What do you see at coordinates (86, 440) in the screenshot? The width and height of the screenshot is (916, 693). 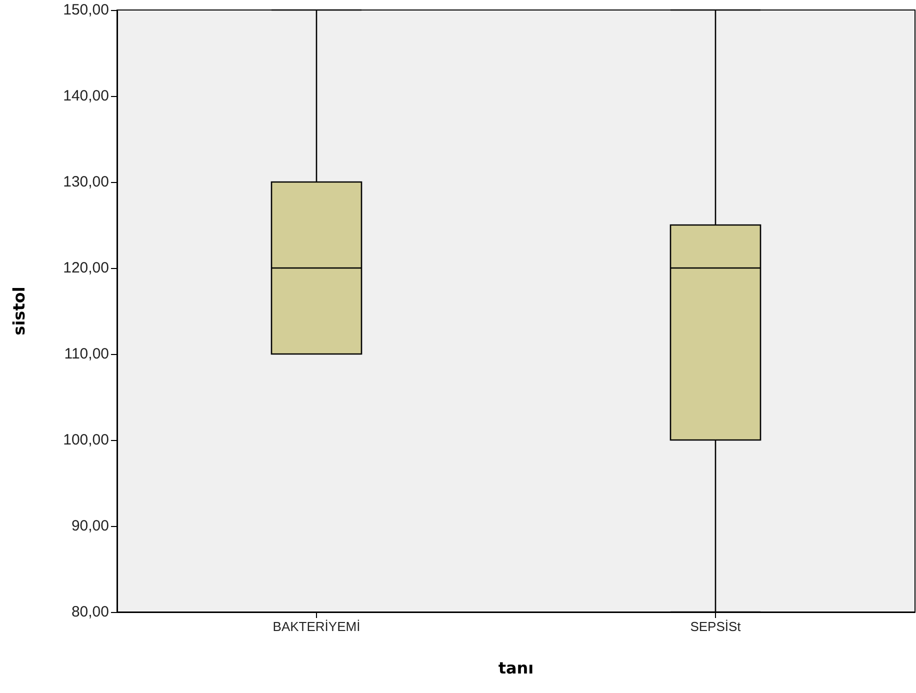 I see `y-tick-label: 100,00` at bounding box center [86, 440].